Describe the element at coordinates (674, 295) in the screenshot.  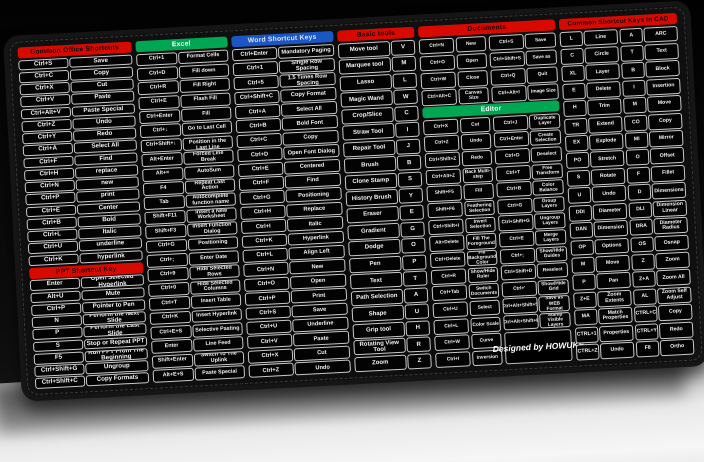
I see `shortcut-action: Zoom Self Adjust` at that location.